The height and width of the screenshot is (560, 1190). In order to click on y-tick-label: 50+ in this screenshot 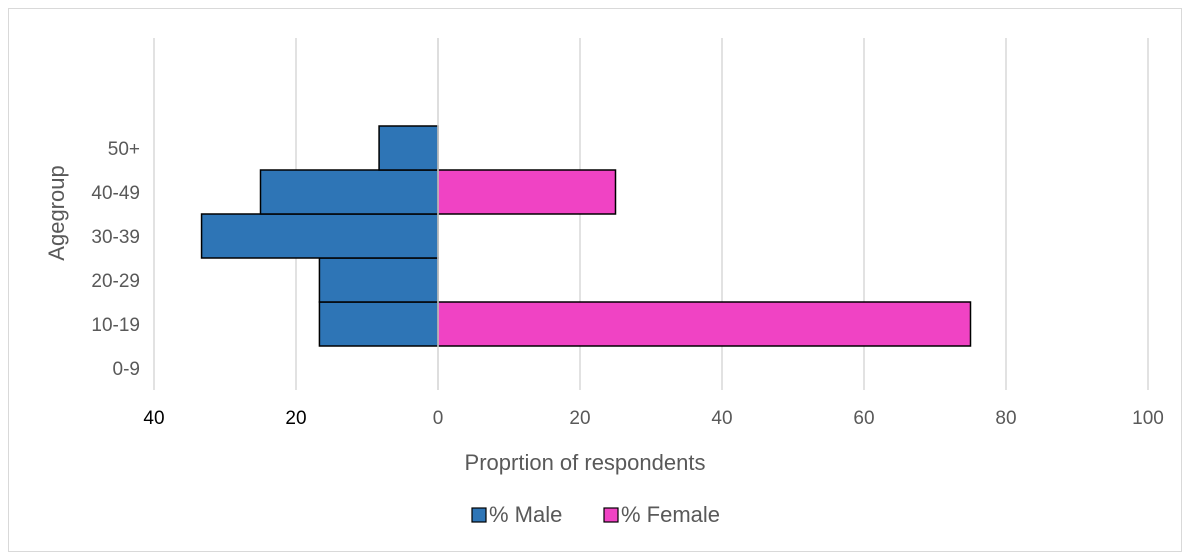, I will do `click(124, 149)`.